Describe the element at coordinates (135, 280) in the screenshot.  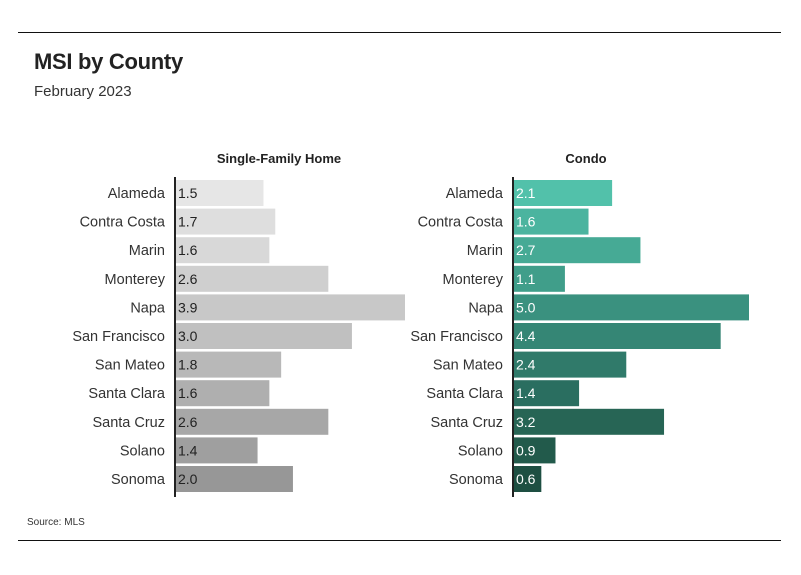
I see `sfh-category-label: Monterey` at that location.